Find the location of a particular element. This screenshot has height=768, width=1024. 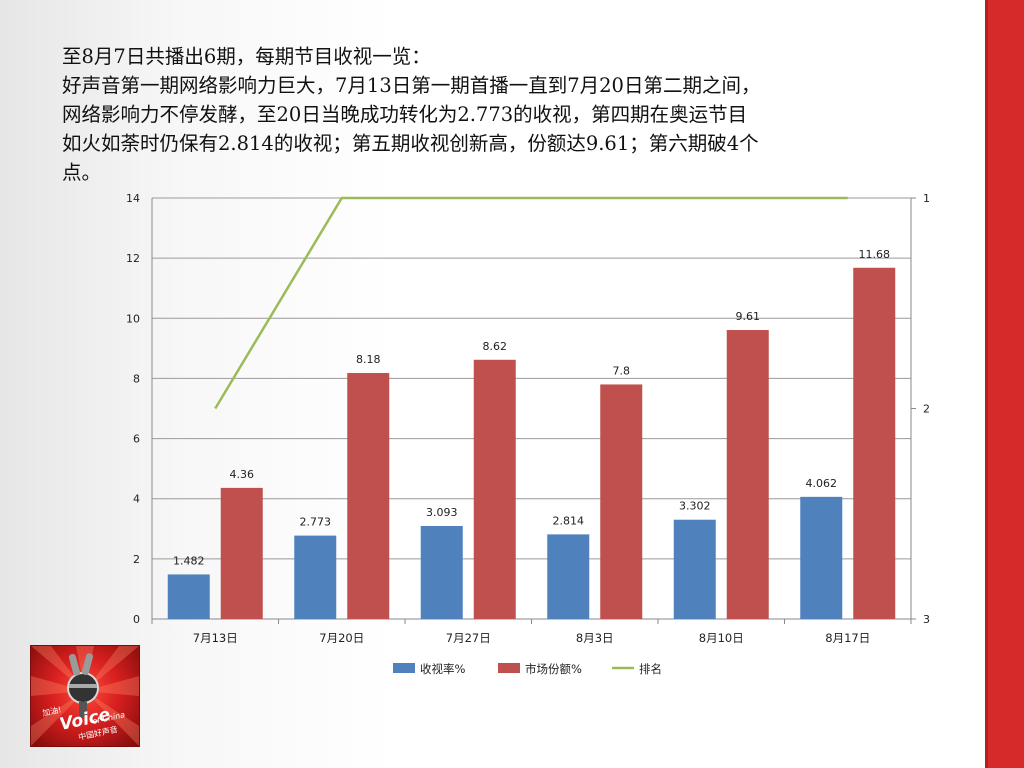

y-tick-label: 2 is located at coordinates (136, 559).